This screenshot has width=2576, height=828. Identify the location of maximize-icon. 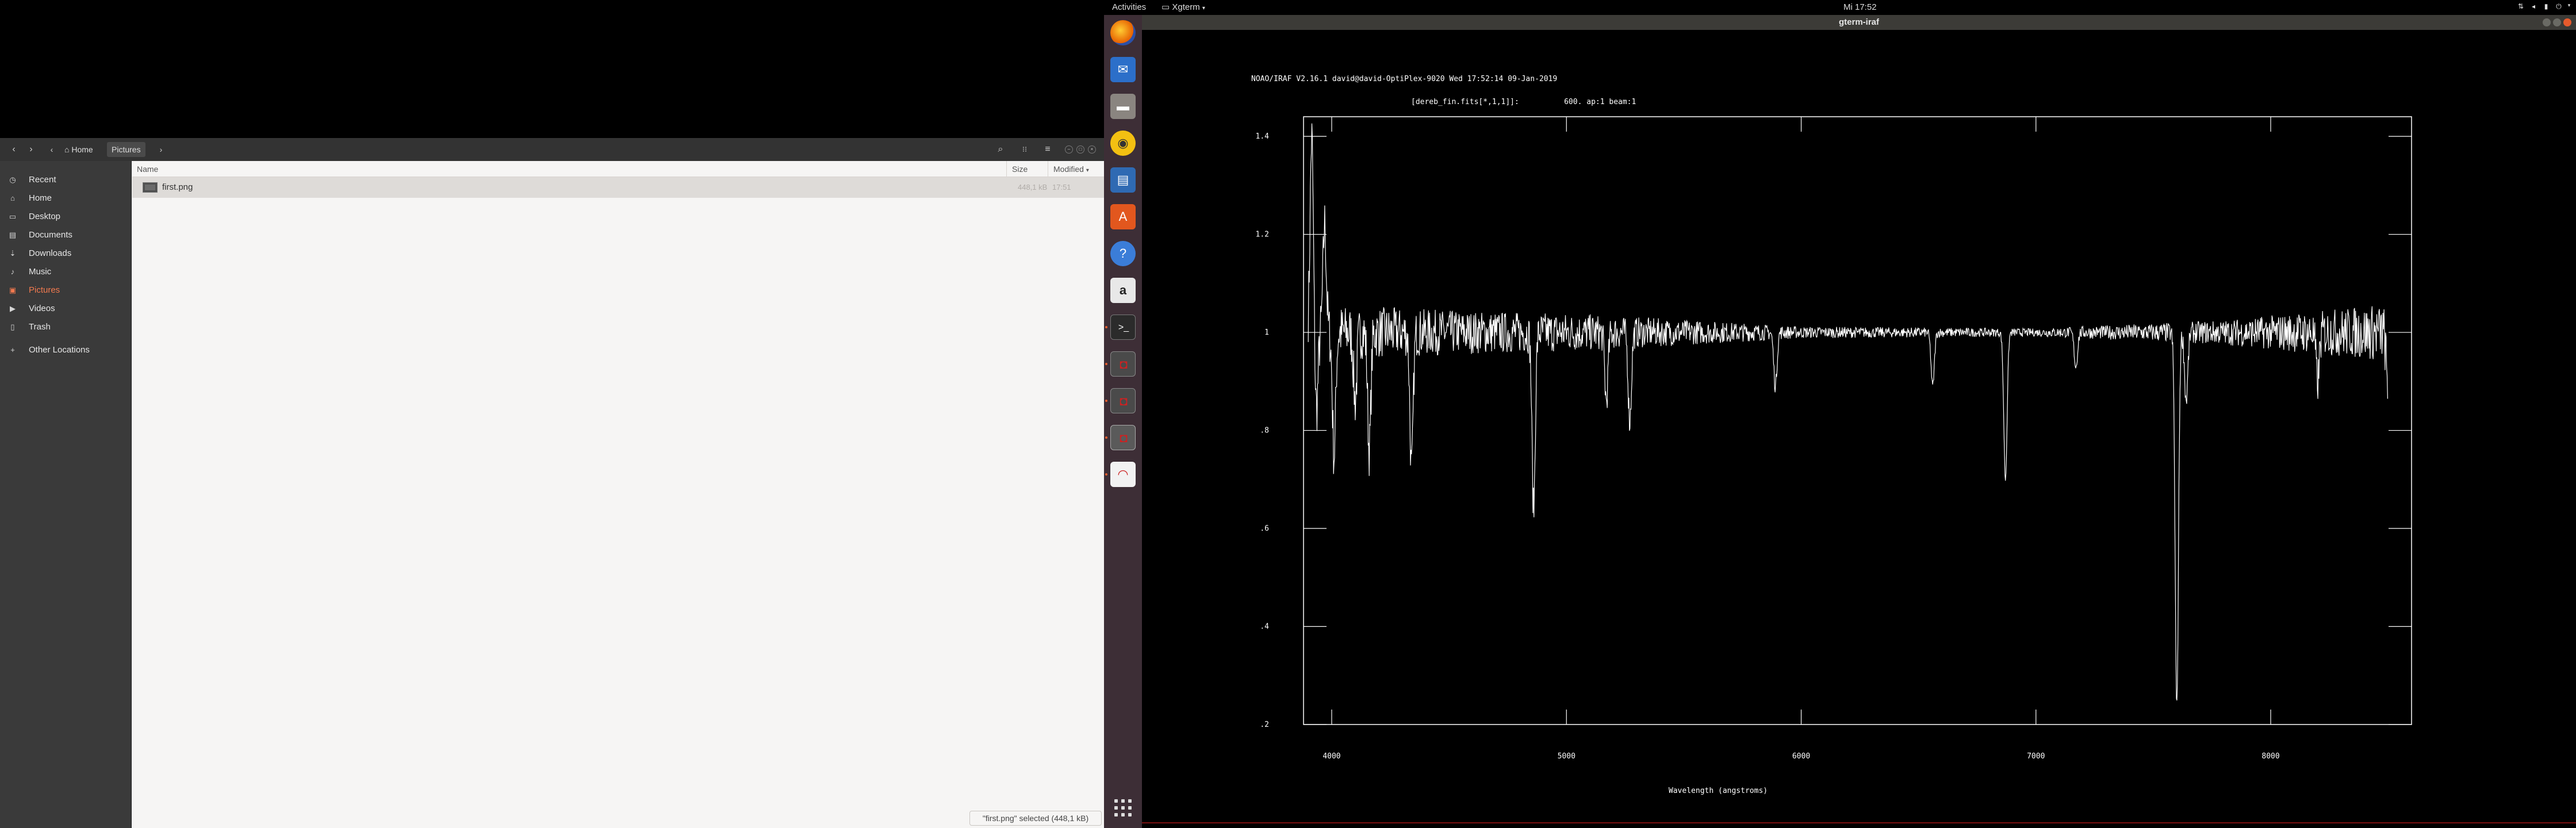
(2557, 22).